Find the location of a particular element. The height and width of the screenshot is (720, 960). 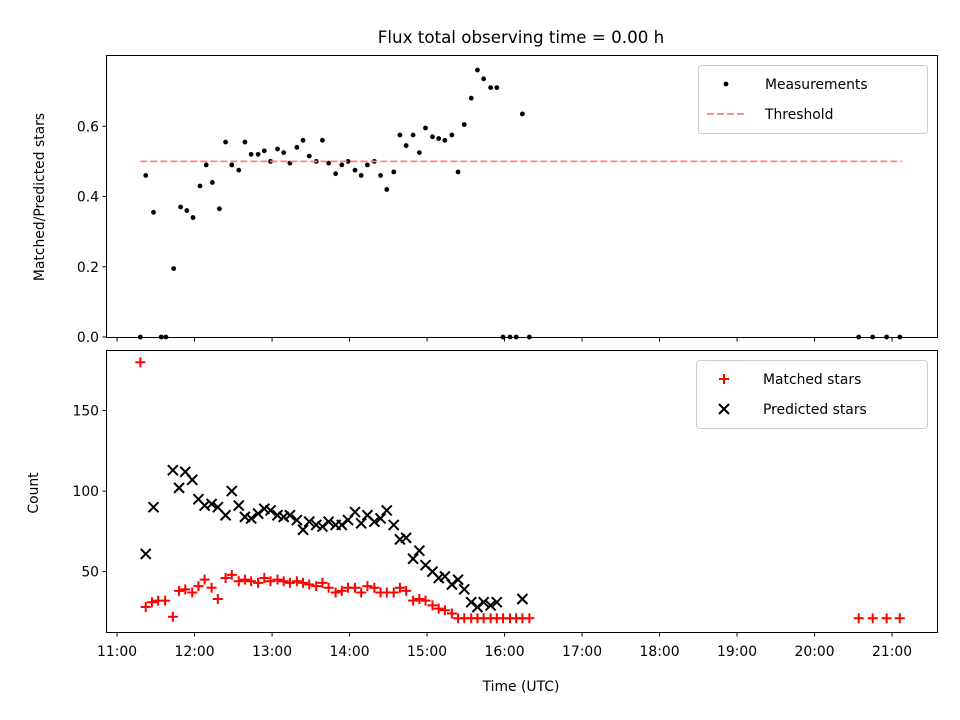

x-tick-label: 12:00 is located at coordinates (195, 652).